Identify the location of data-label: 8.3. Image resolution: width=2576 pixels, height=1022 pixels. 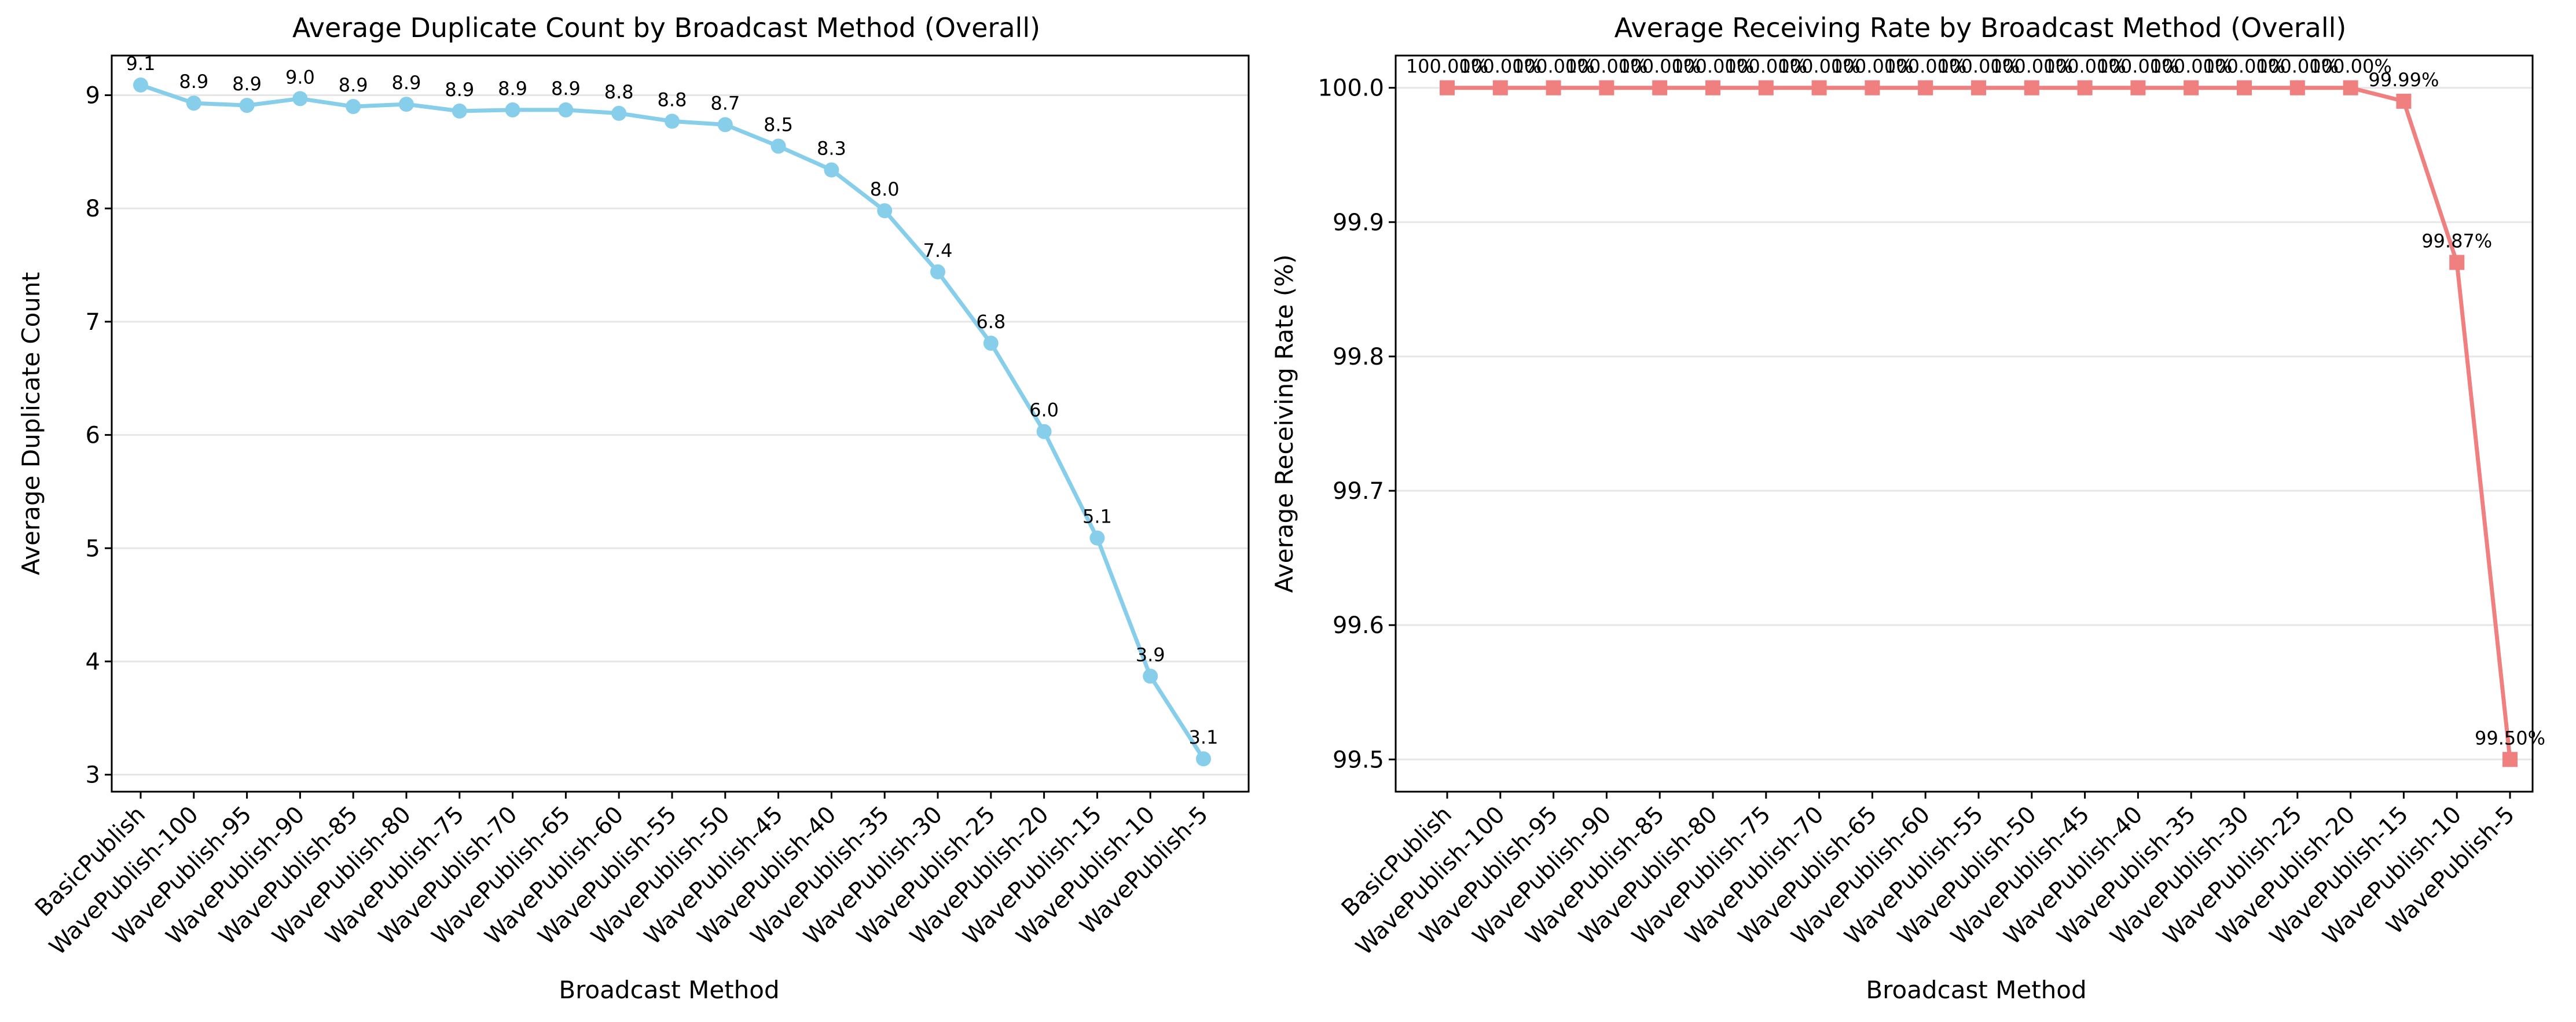
(831, 149).